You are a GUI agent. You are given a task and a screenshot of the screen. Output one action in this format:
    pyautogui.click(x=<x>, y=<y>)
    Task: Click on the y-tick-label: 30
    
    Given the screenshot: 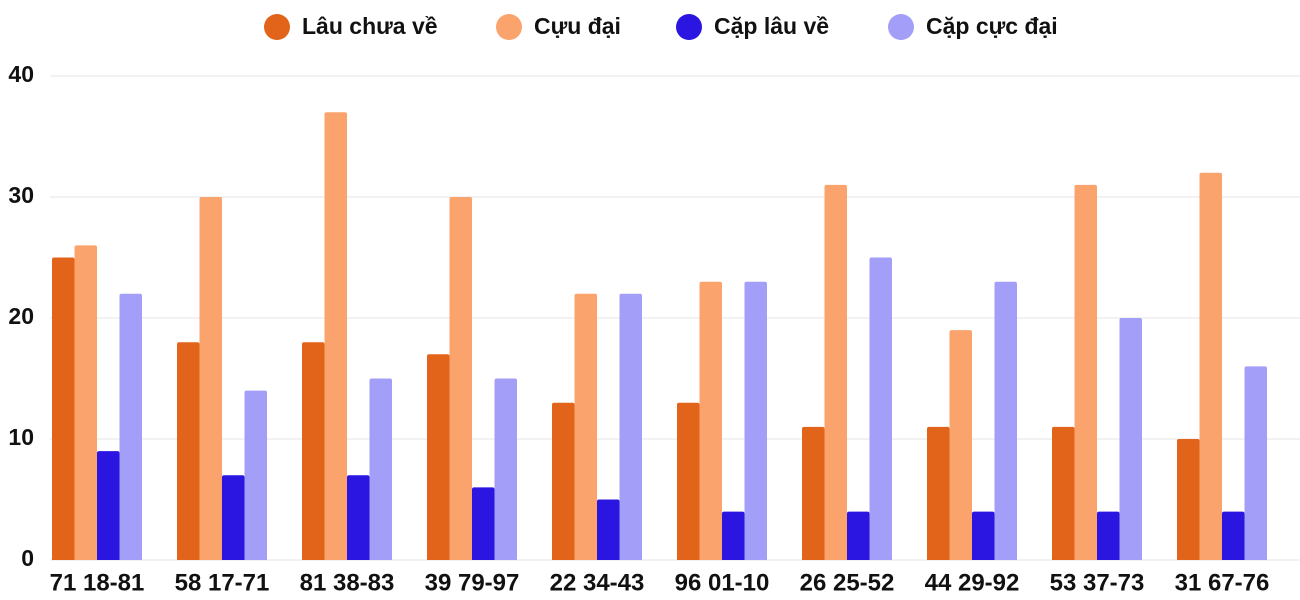 What is the action you would take?
    pyautogui.click(x=21, y=195)
    